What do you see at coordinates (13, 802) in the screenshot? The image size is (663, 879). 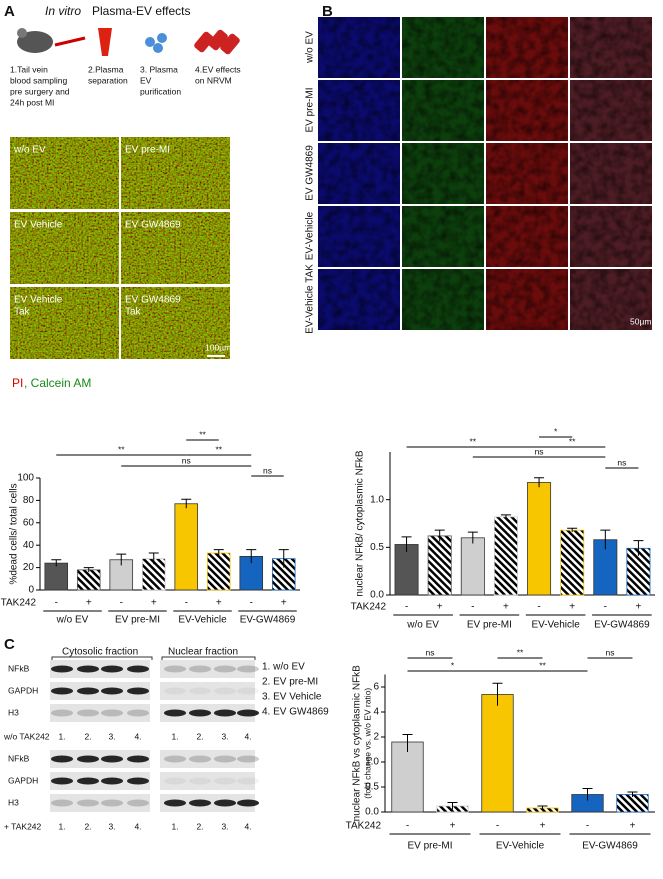 I see `blot-row-label: H3` at bounding box center [13, 802].